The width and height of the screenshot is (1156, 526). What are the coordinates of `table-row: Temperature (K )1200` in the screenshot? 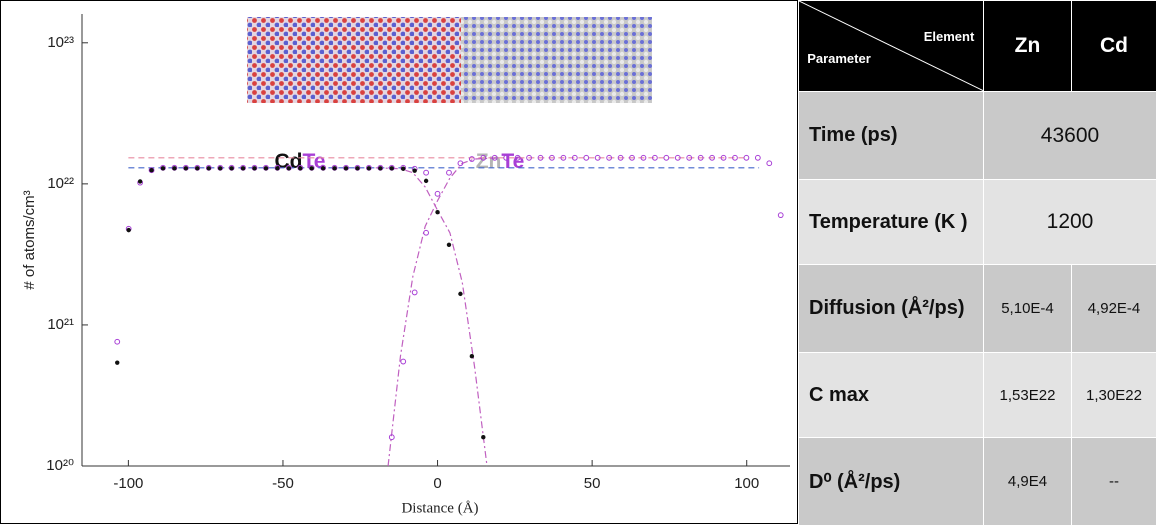 It's located at (977, 222).